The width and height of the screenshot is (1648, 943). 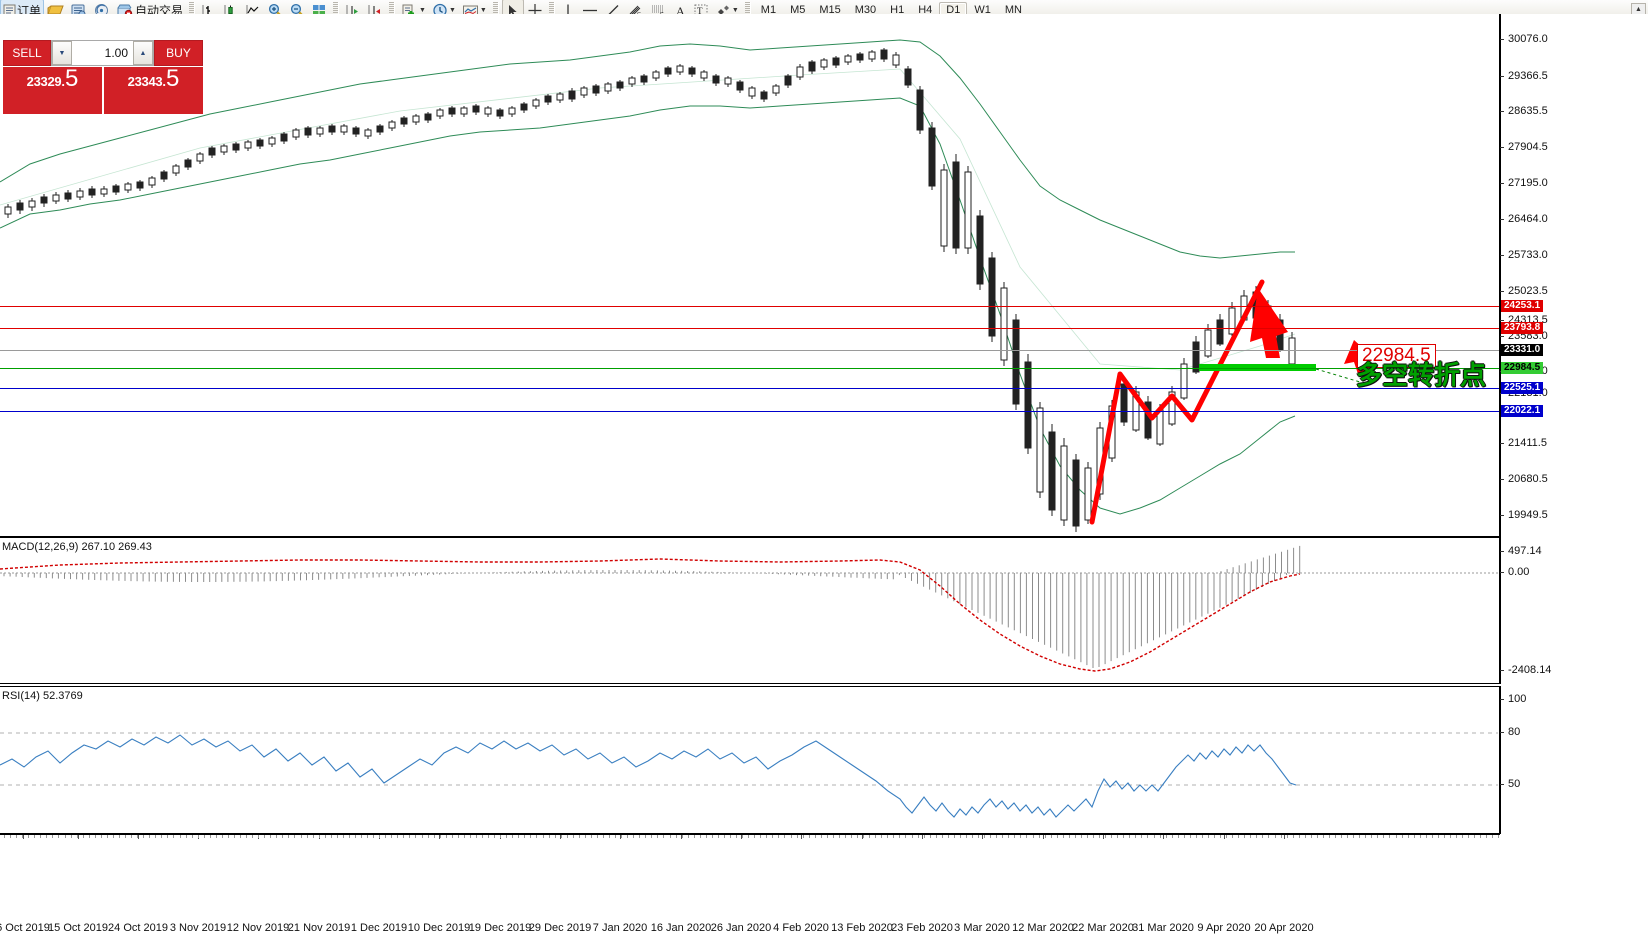 I want to click on timeframe-m15: M15, so click(x=830, y=10).